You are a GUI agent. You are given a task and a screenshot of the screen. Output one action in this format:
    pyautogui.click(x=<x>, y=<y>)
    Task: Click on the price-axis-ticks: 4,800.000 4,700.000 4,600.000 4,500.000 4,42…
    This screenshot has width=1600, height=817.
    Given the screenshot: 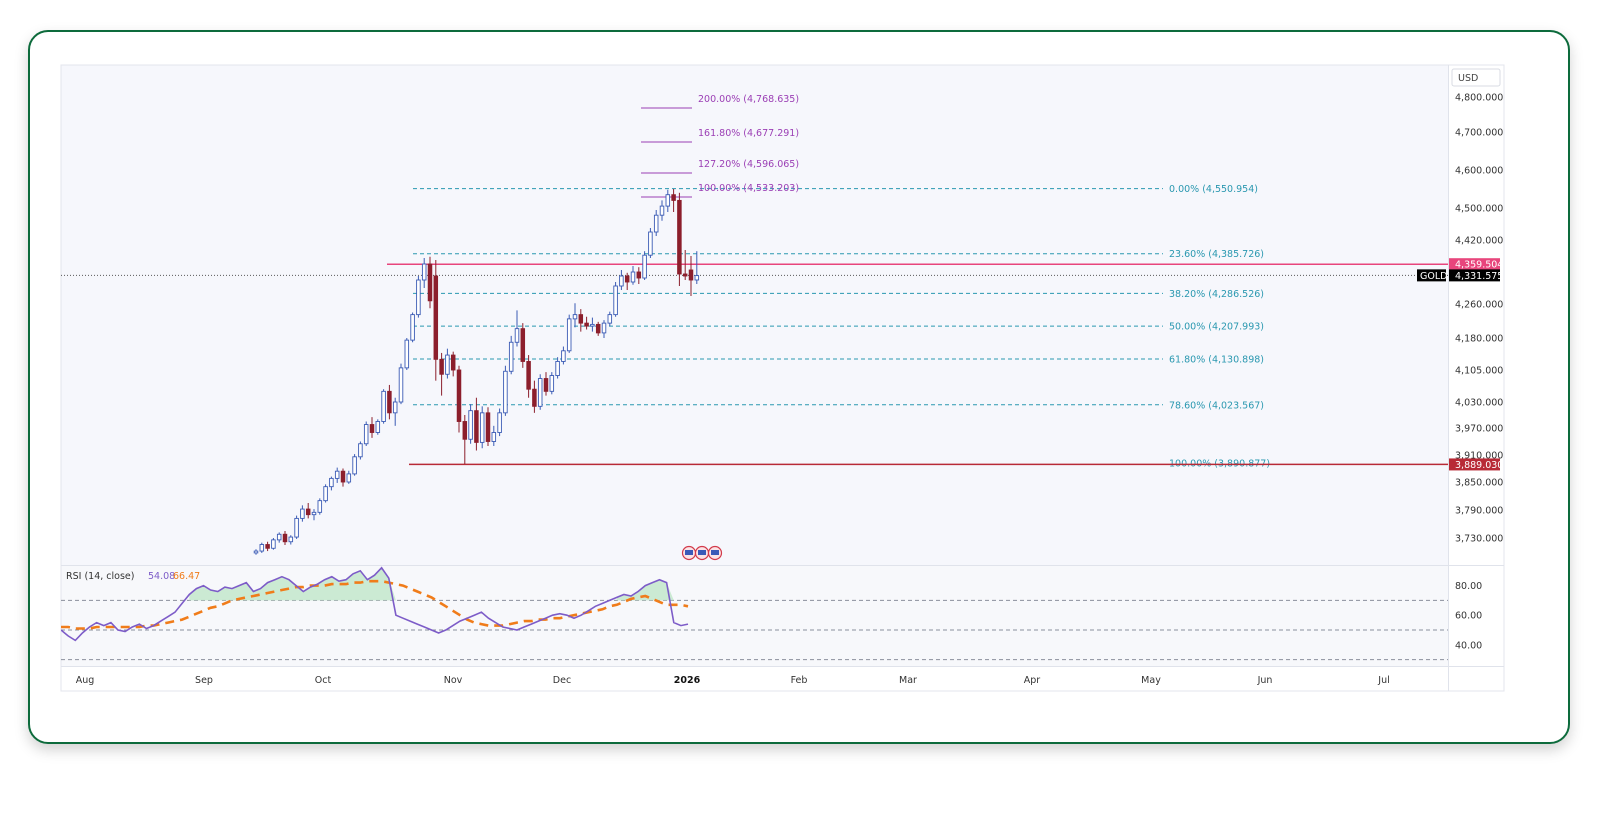 What is the action you would take?
    pyautogui.click(x=1479, y=319)
    